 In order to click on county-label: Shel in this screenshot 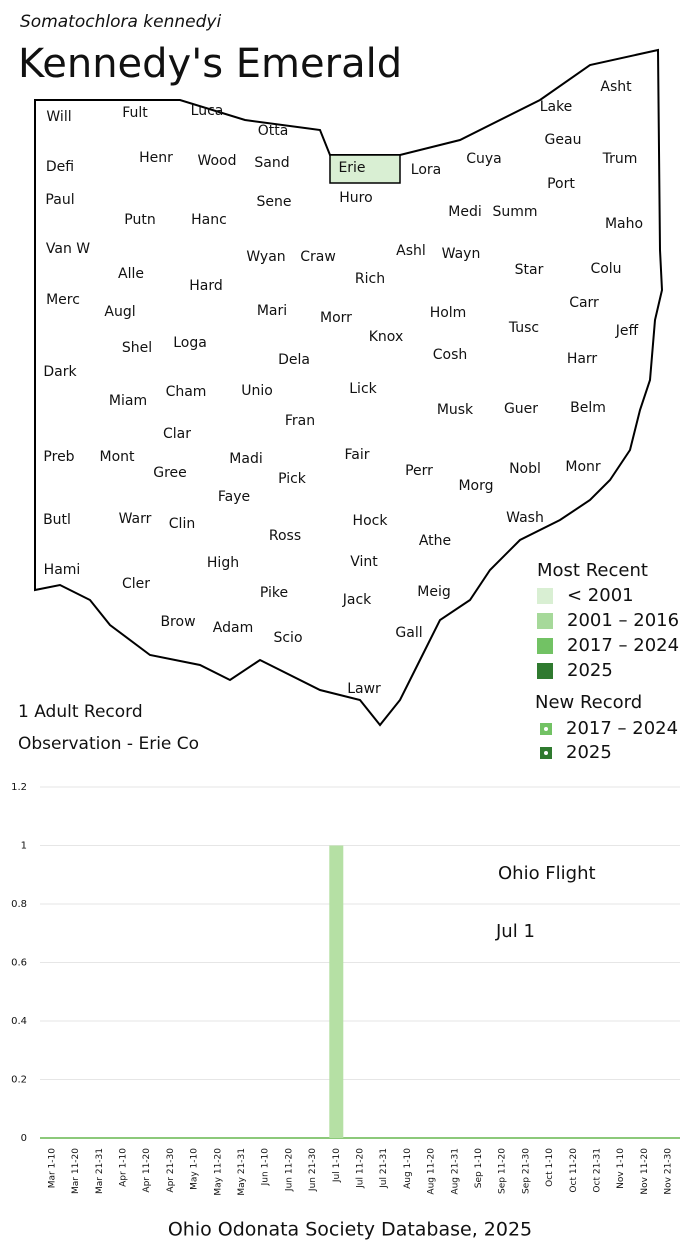, I will do `click(137, 348)`.